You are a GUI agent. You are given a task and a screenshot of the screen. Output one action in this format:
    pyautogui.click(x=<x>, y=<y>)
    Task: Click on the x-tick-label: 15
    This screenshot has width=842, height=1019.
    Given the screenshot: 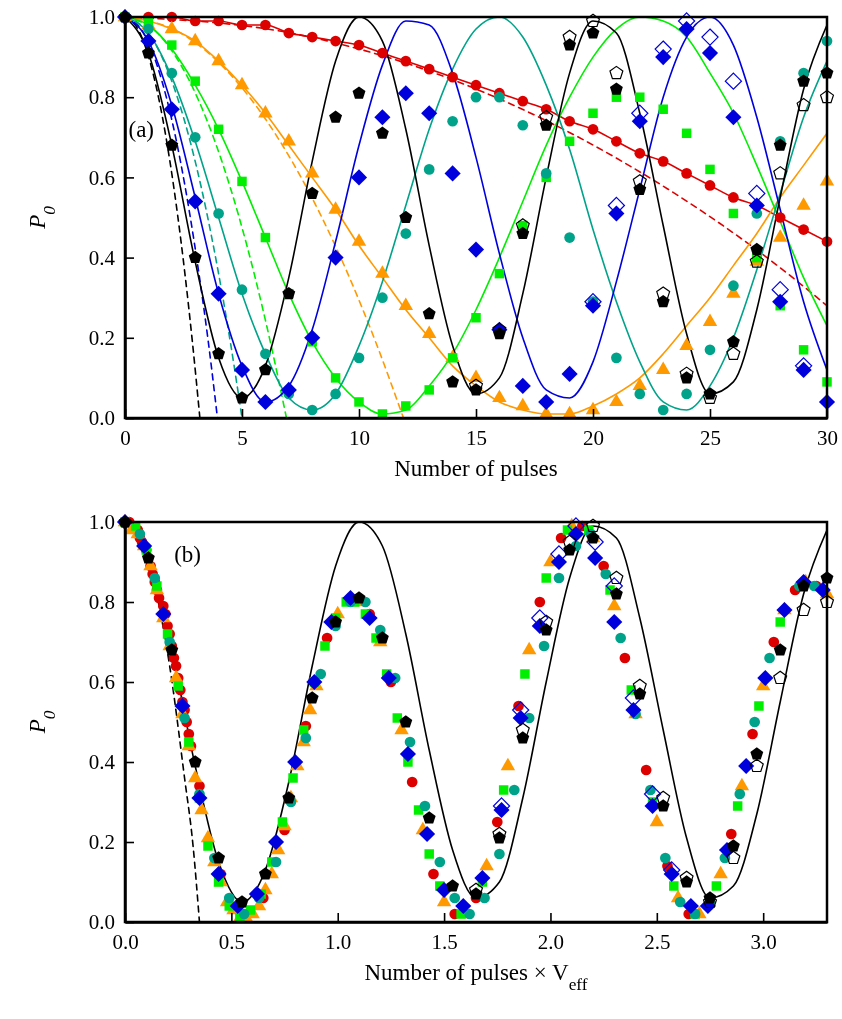 What is the action you would take?
    pyautogui.click(x=476, y=437)
    